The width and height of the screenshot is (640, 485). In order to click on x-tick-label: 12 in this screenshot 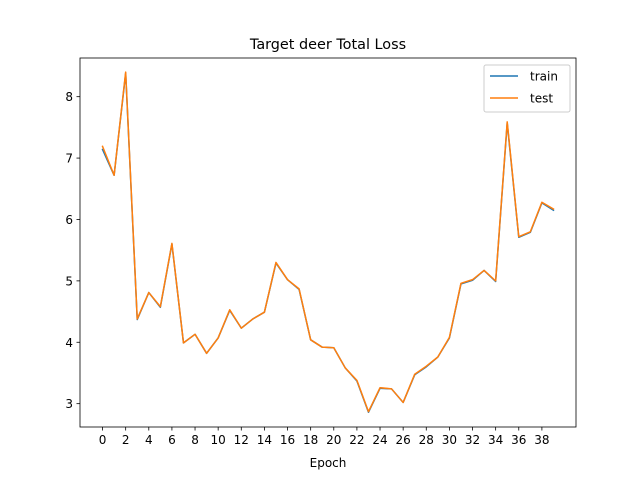, I will do `click(241, 440)`.